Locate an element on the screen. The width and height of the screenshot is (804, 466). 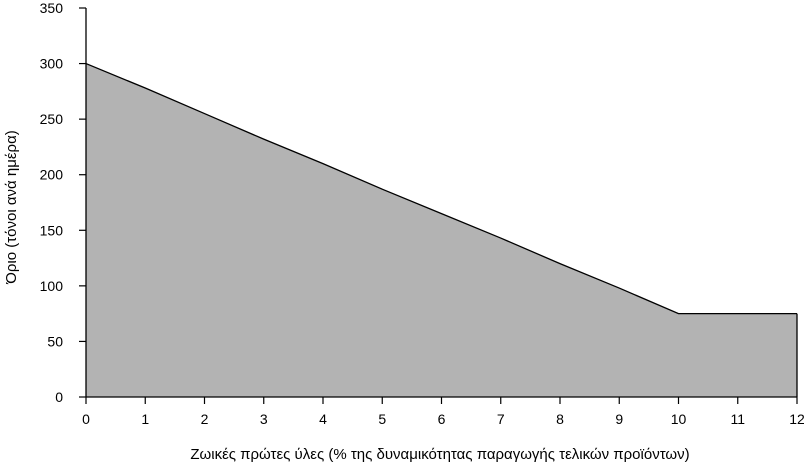
y-tick-label: 0 is located at coordinates (59, 397).